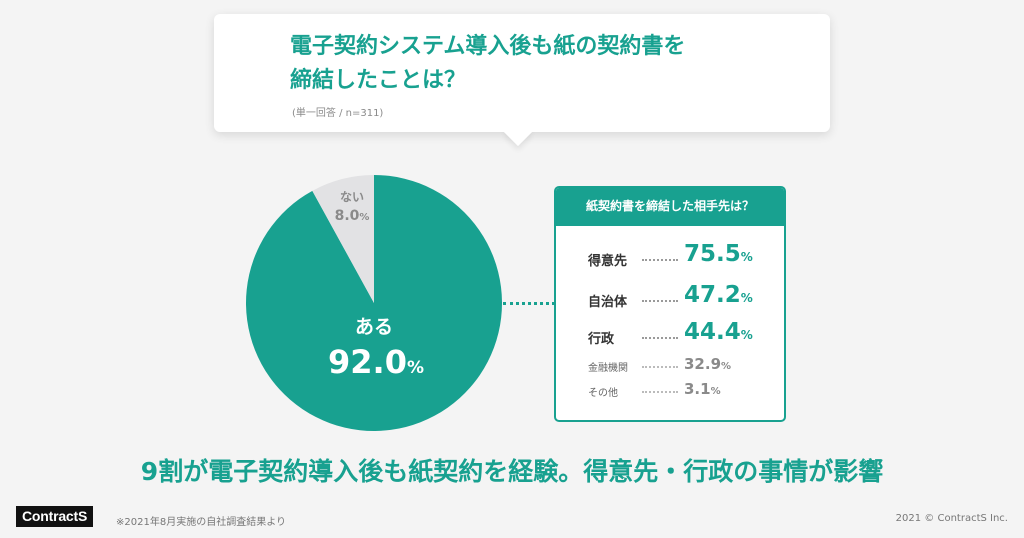 The height and width of the screenshot is (538, 1024). I want to click on counterparty-value: 3.1%, so click(702, 389).